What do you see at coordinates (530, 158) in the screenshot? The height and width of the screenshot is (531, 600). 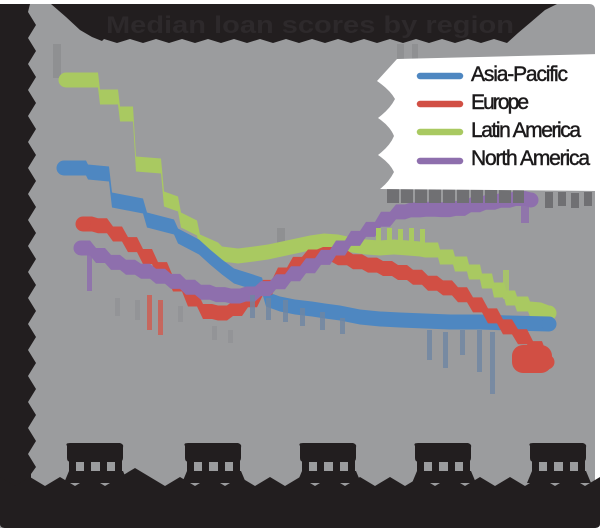 I see `svg-text: North America` at bounding box center [530, 158].